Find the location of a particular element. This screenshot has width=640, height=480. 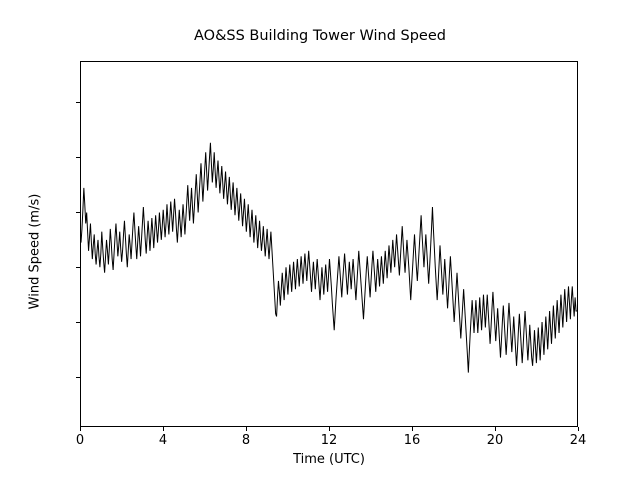

x-tick-label: 0 is located at coordinates (80, 440).